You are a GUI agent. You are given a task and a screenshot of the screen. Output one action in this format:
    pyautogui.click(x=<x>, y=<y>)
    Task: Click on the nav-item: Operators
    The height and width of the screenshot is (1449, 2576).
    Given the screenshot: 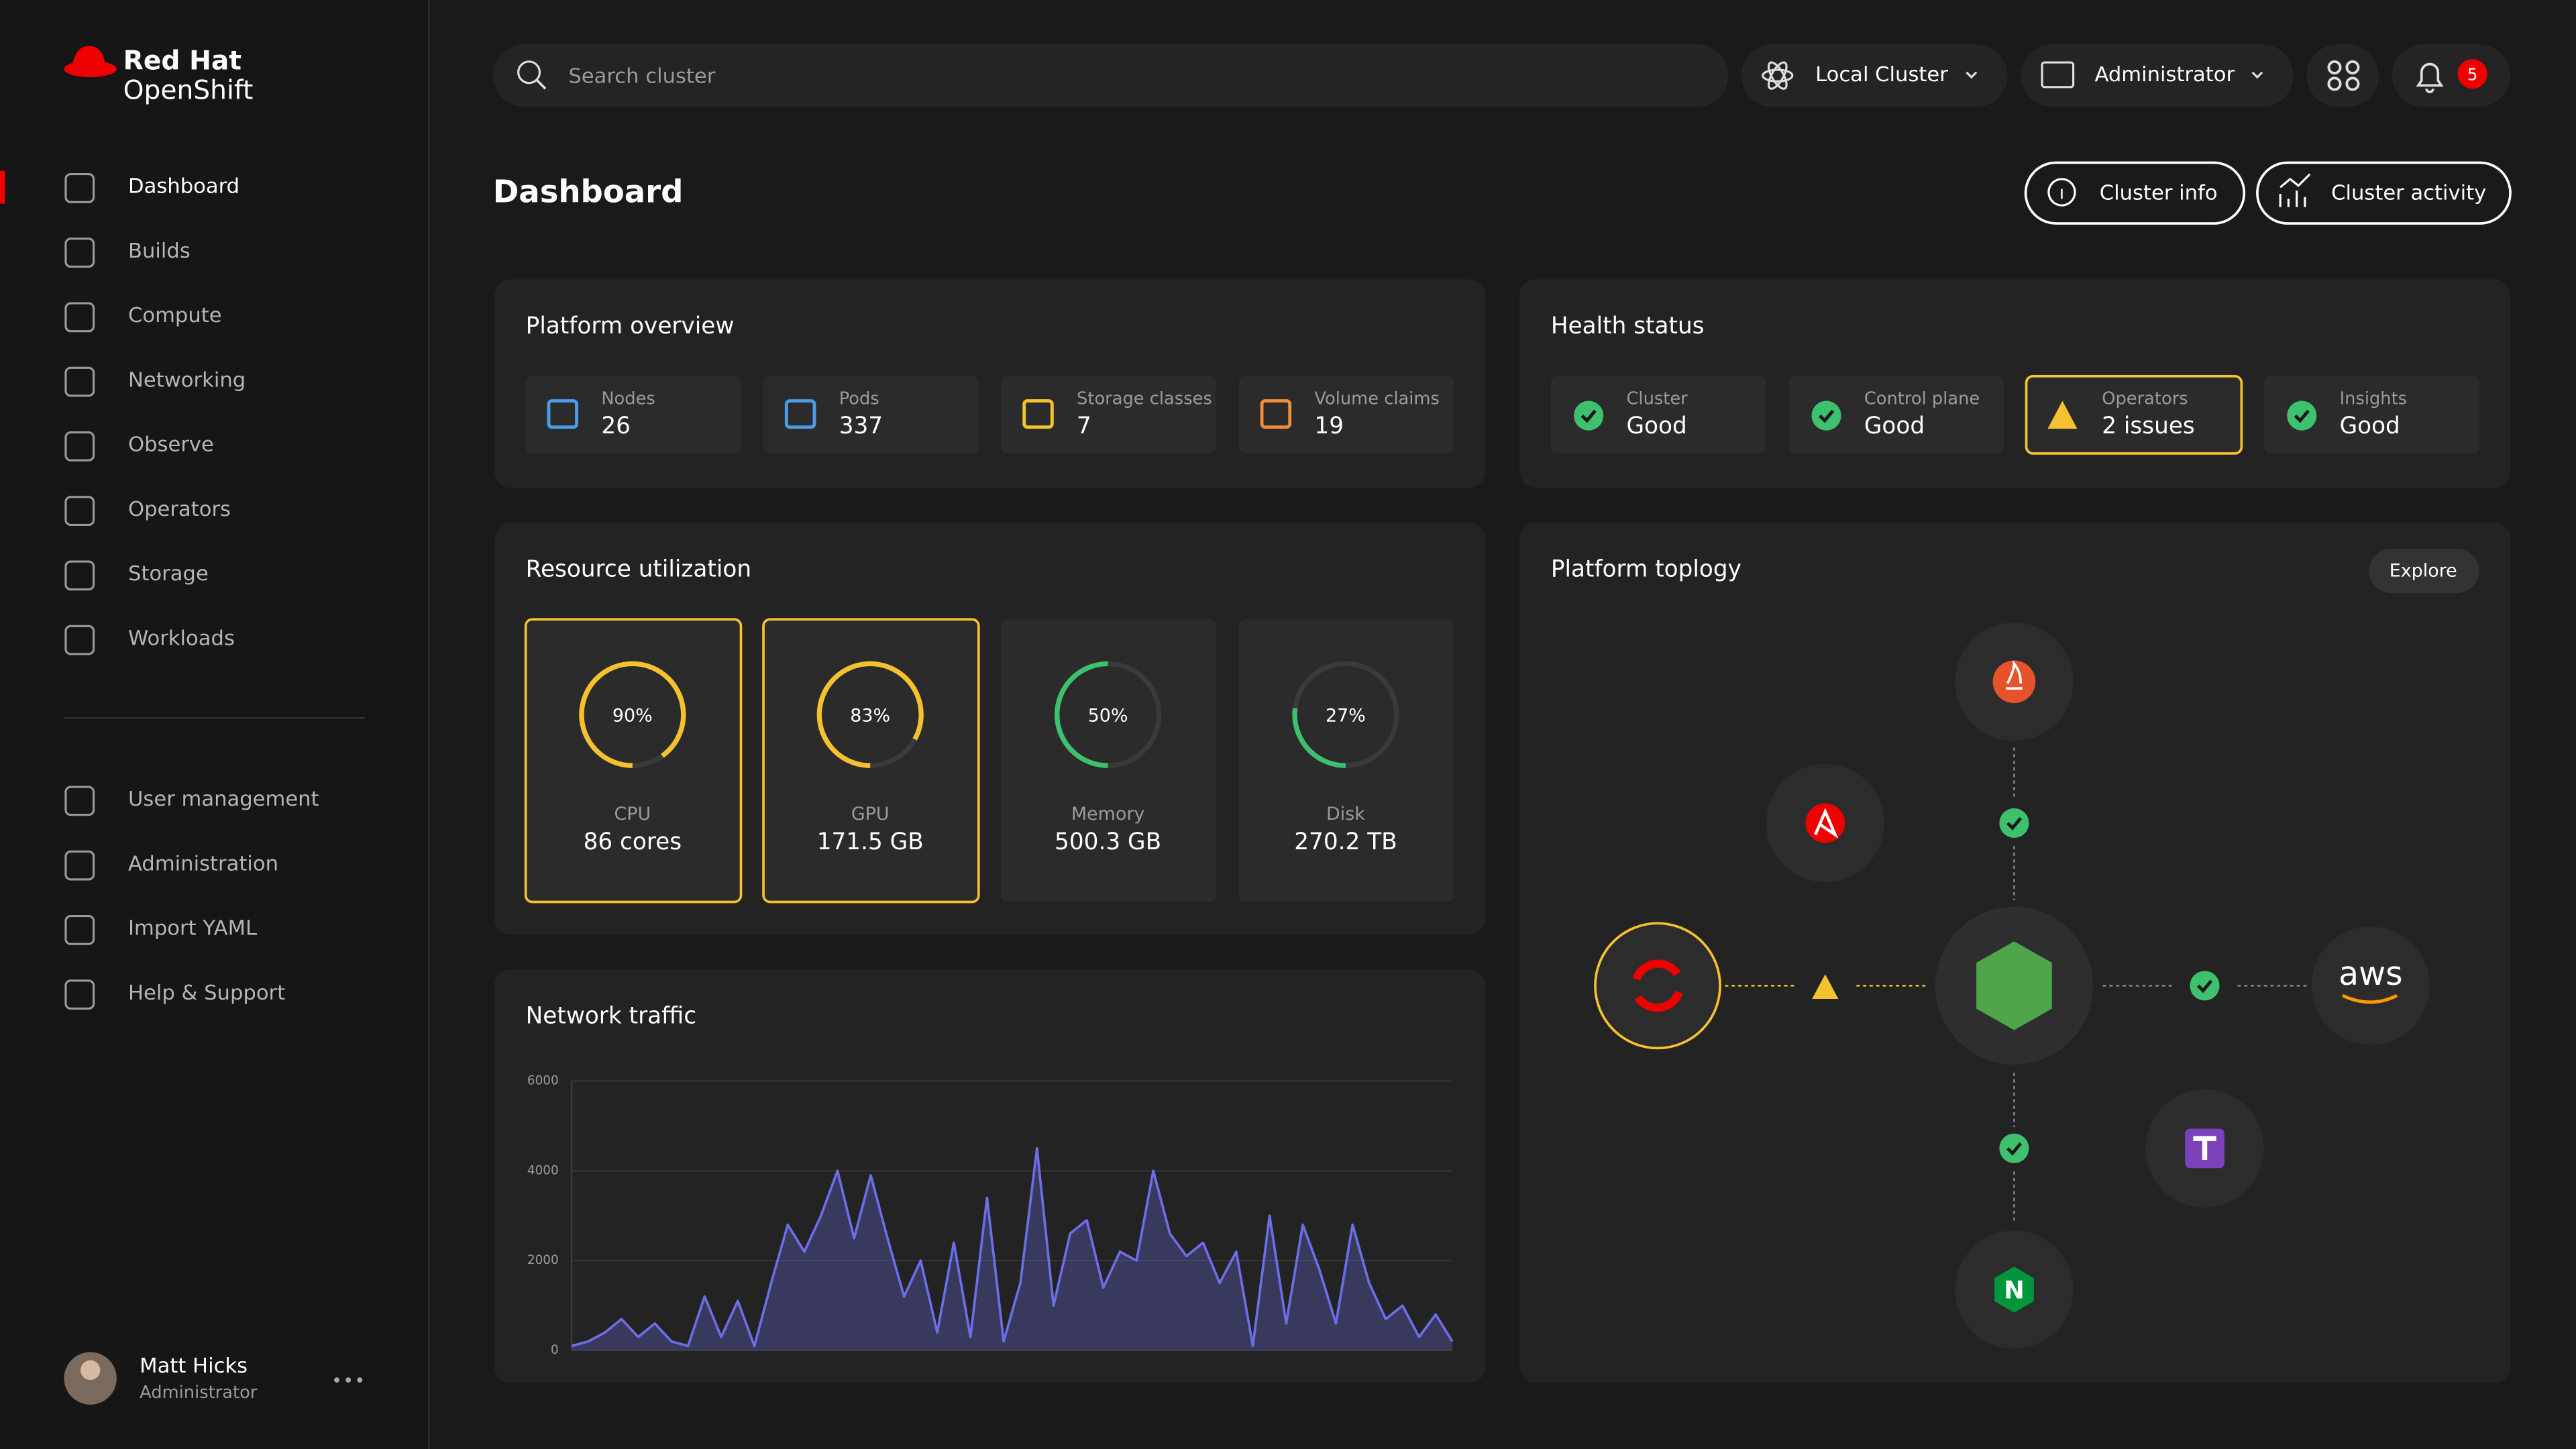 What is the action you would take?
    pyautogui.click(x=179, y=509)
    